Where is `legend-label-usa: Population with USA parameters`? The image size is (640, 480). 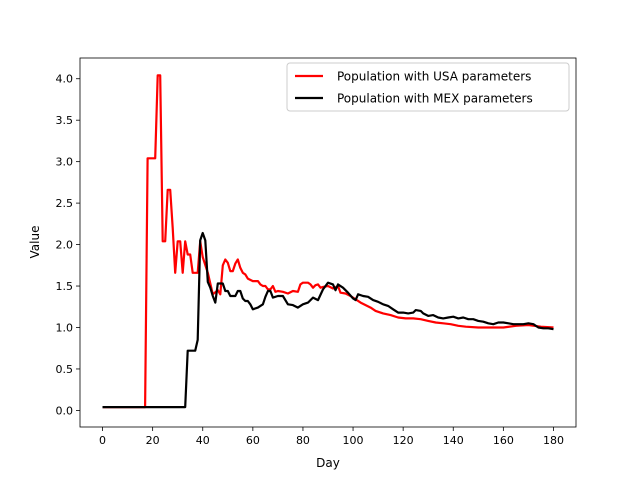 legend-label-usa: Population with USA parameters is located at coordinates (434, 77).